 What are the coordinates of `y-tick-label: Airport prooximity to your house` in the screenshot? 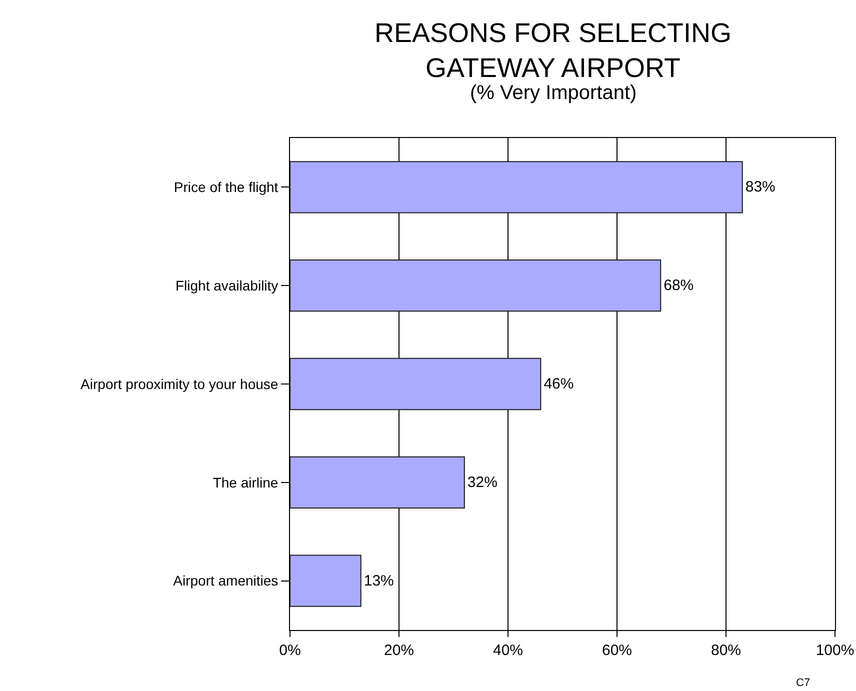 It's located at (179, 384).